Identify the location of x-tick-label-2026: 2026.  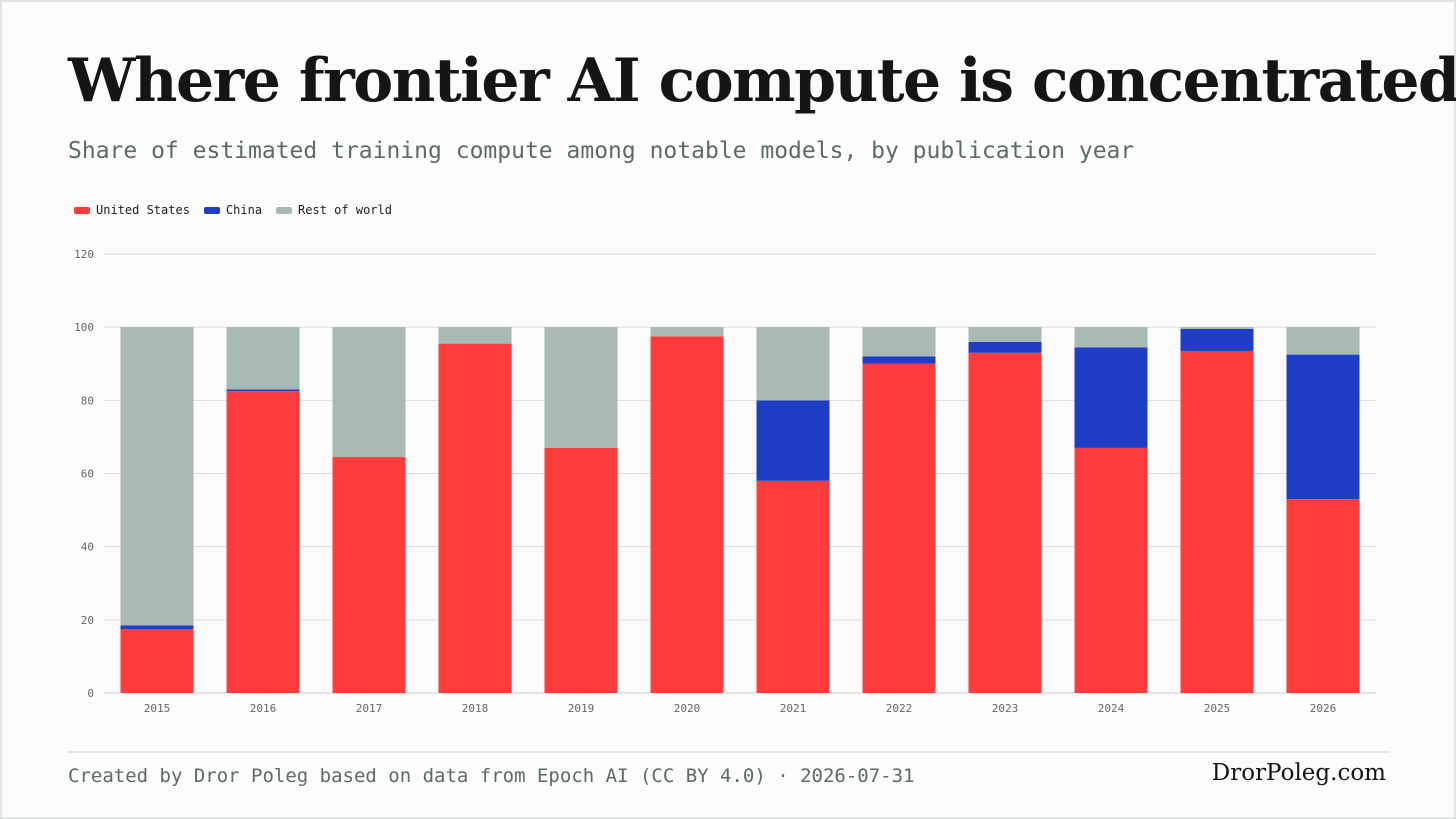
(1323, 708).